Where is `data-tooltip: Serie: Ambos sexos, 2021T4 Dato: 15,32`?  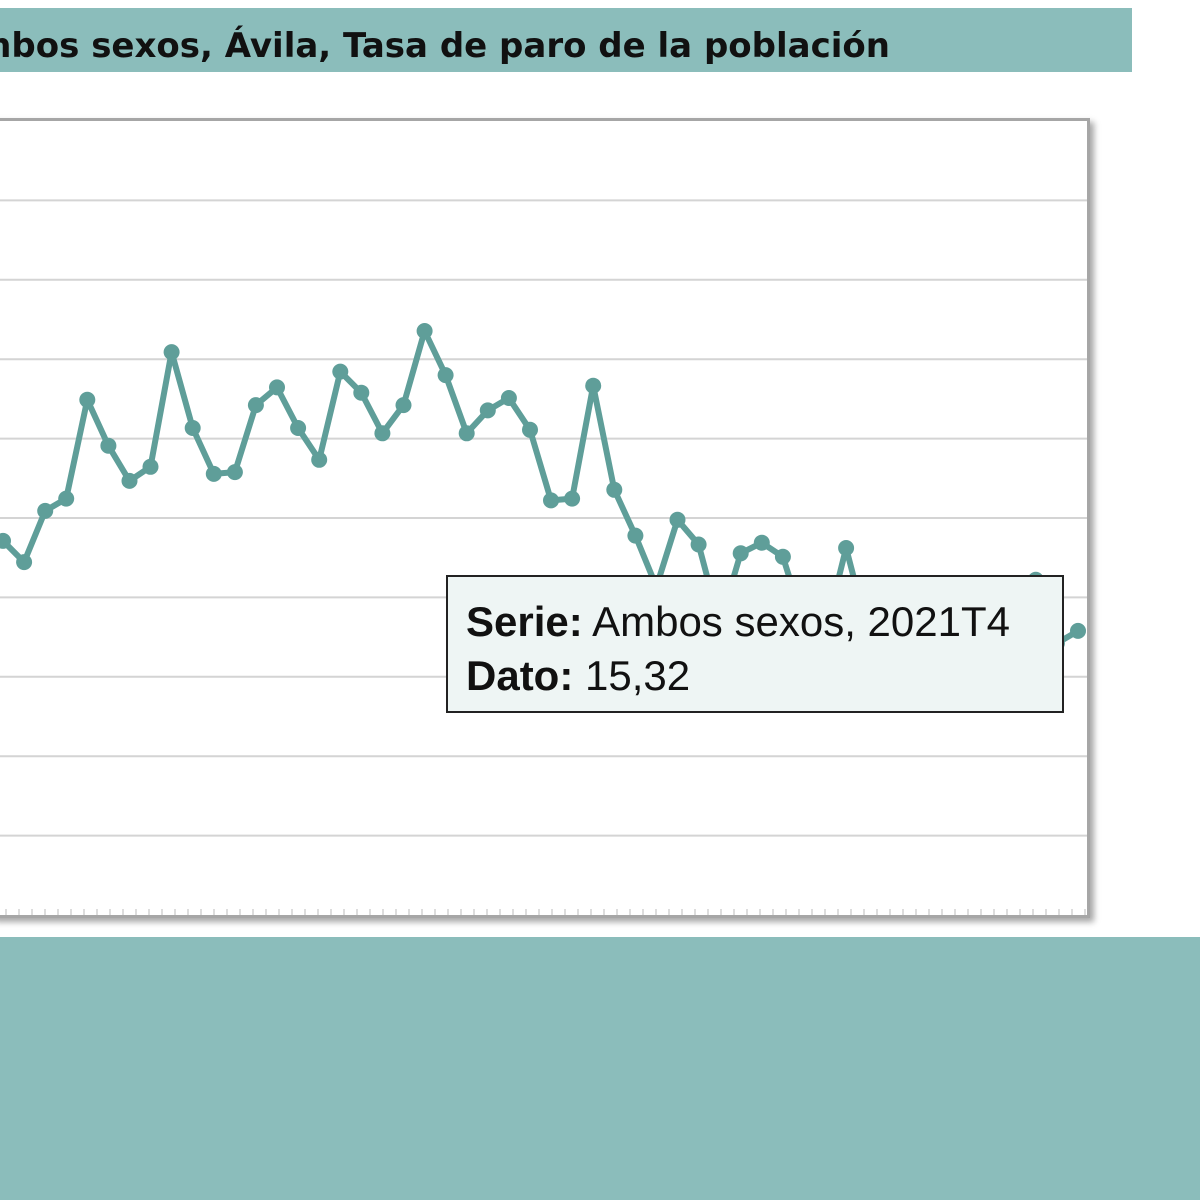 data-tooltip: Serie: Ambos sexos, 2021T4 Dato: 15,32 is located at coordinates (755, 644).